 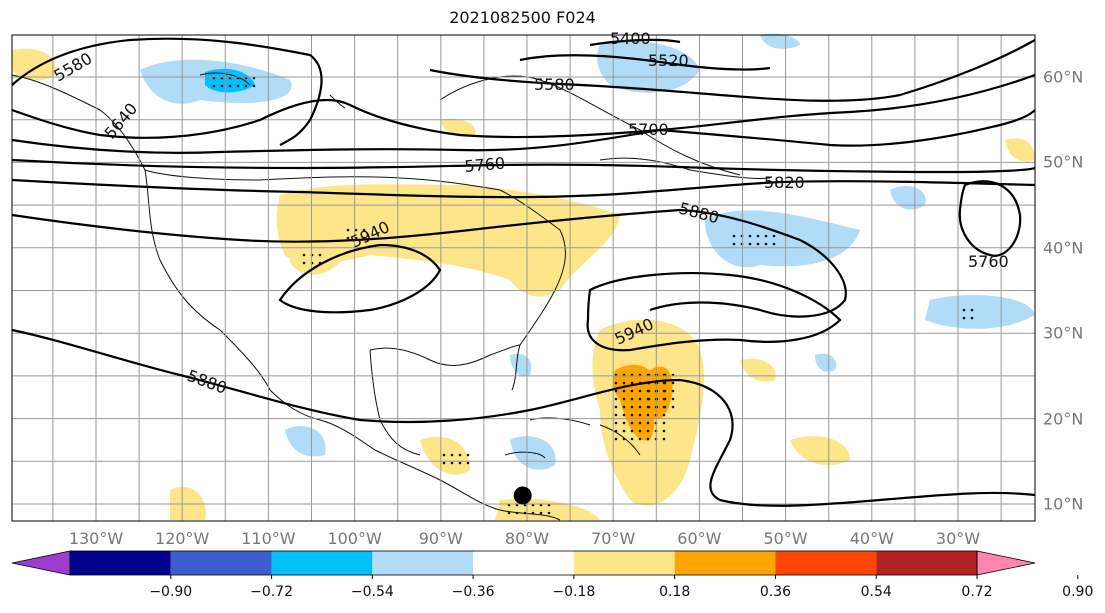 What do you see at coordinates (354, 538) in the screenshot?
I see `longitude-label: 100°W` at bounding box center [354, 538].